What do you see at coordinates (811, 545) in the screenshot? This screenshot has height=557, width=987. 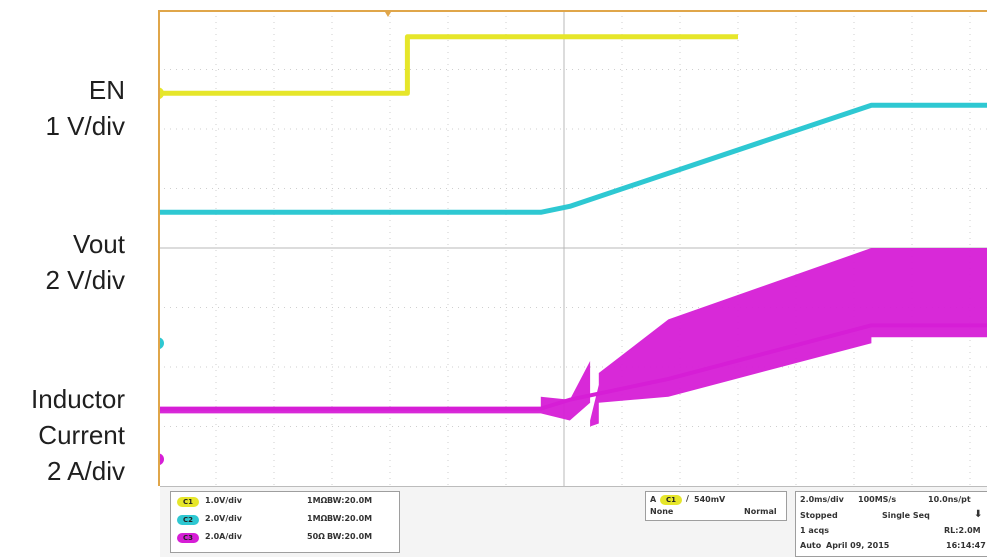 I see `acquisition-mode: Auto` at bounding box center [811, 545].